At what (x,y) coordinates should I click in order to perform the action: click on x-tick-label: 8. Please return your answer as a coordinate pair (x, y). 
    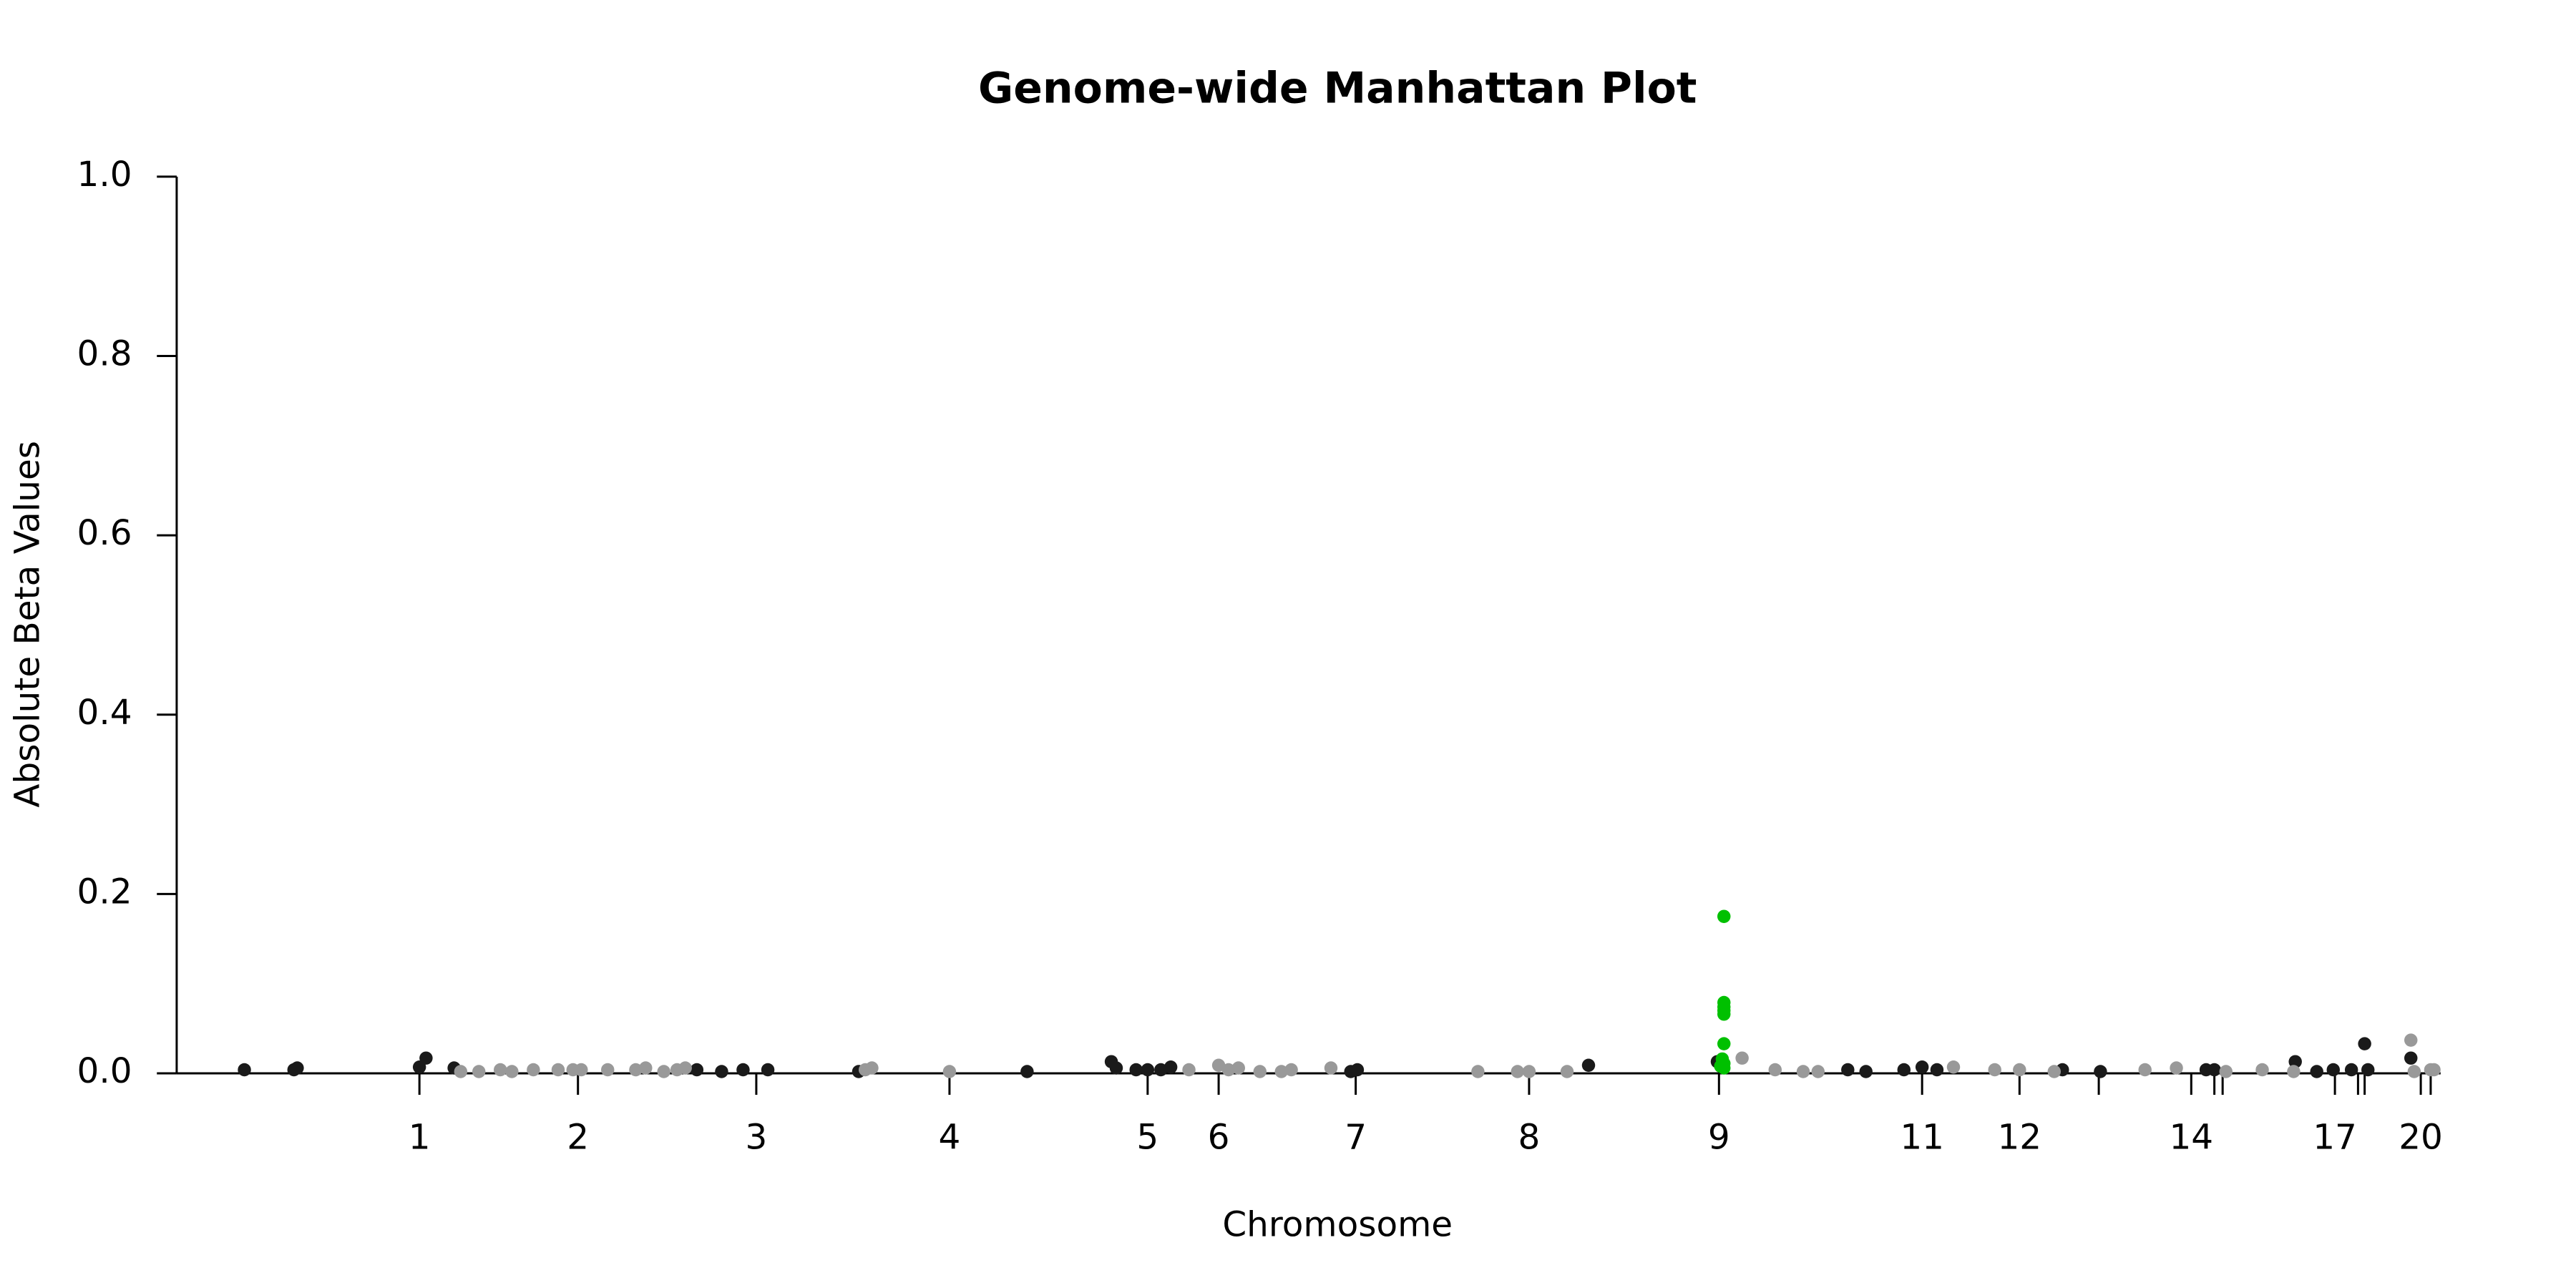
    Looking at the image, I should click on (1529, 1137).